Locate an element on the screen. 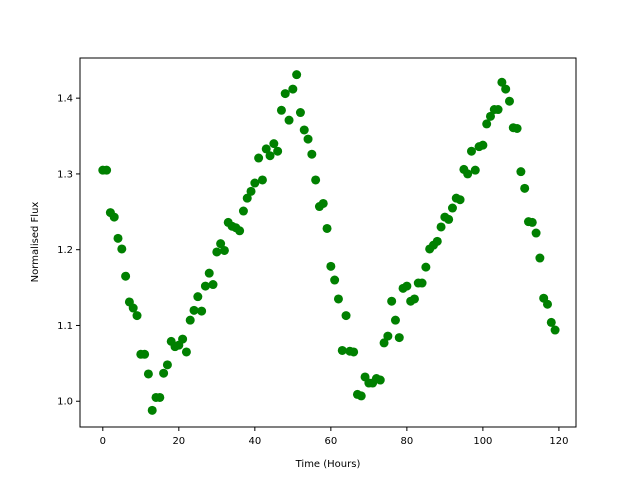 The height and width of the screenshot is (480, 640). x-axis-ticks: 0 20 40 60 80 100 120 is located at coordinates (334, 437).